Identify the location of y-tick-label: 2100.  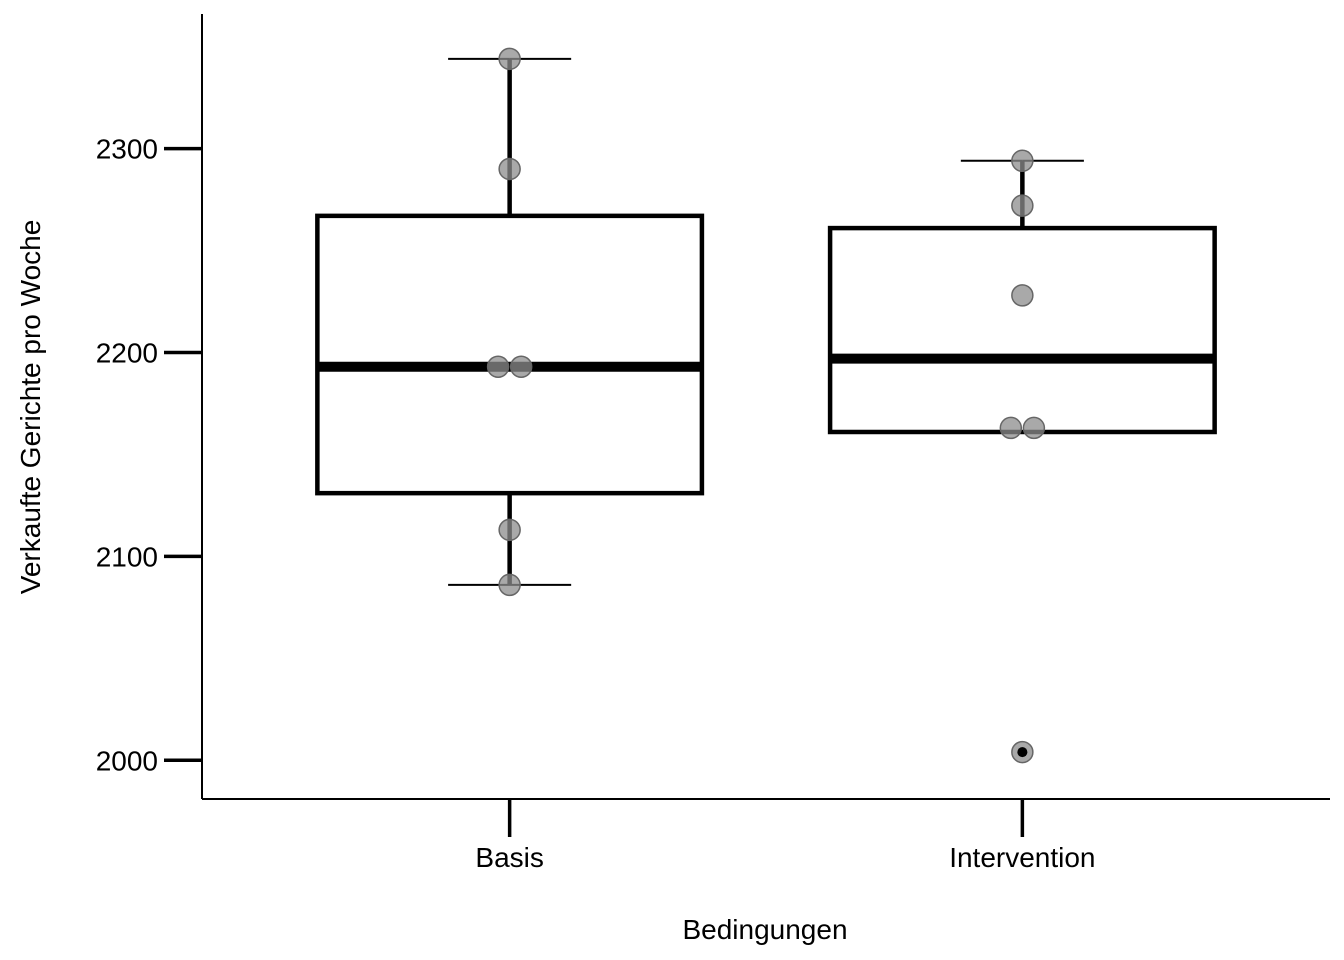
(127, 556).